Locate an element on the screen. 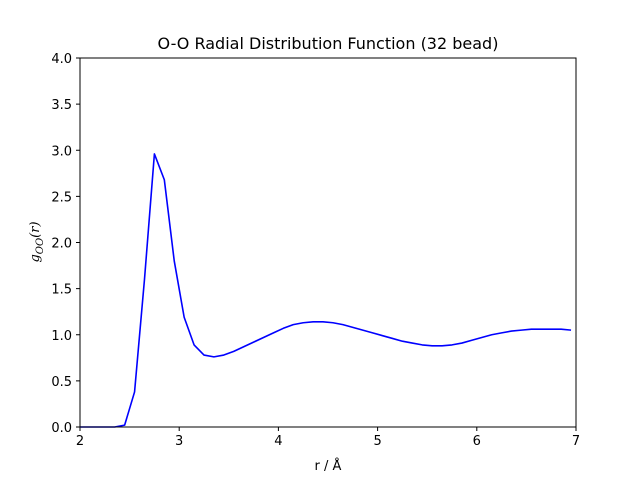  y-axis-label: gOO(r) is located at coordinates (37, 241).